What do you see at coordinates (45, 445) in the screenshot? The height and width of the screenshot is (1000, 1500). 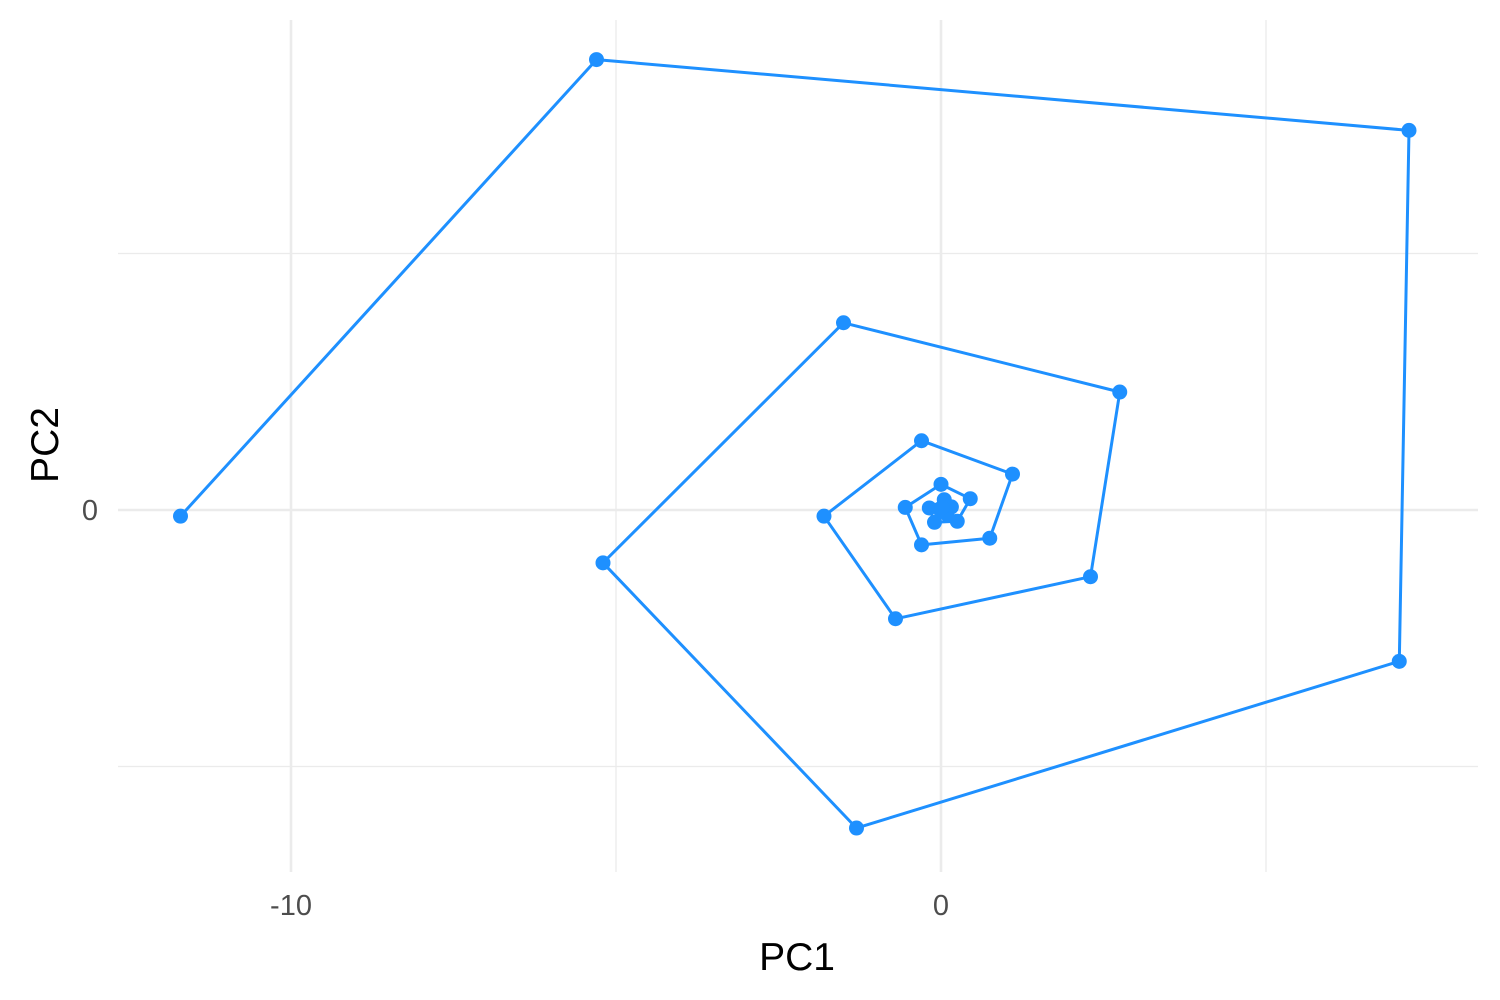 I see `y-axis-title: PC2` at bounding box center [45, 445].